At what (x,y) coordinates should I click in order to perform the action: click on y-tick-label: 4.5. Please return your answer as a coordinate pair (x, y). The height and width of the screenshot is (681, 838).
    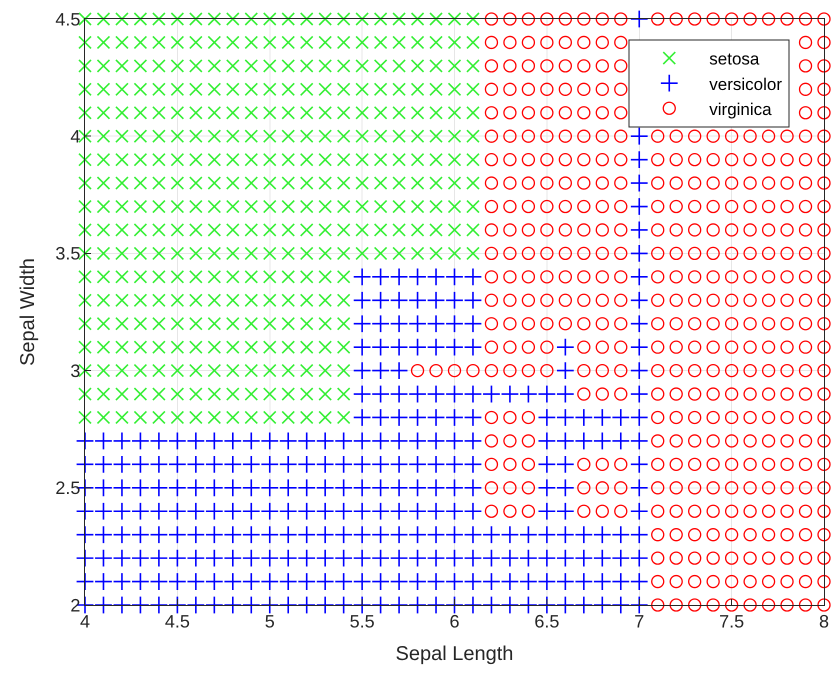
    Looking at the image, I should click on (67, 19).